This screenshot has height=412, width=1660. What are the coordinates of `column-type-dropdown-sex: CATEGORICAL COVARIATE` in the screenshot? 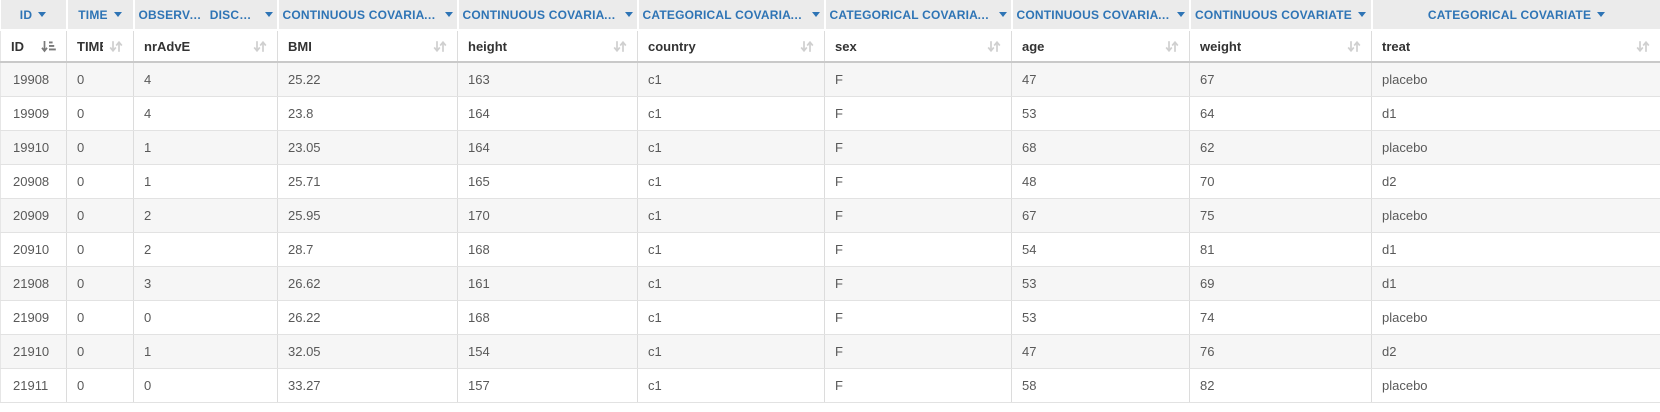 It's located at (918, 15).